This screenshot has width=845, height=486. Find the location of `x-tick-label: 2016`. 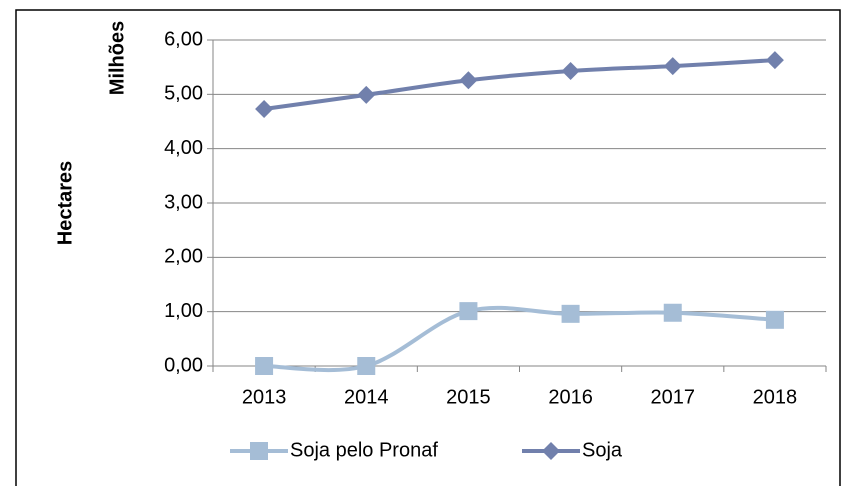

x-tick-label: 2016 is located at coordinates (570, 397).